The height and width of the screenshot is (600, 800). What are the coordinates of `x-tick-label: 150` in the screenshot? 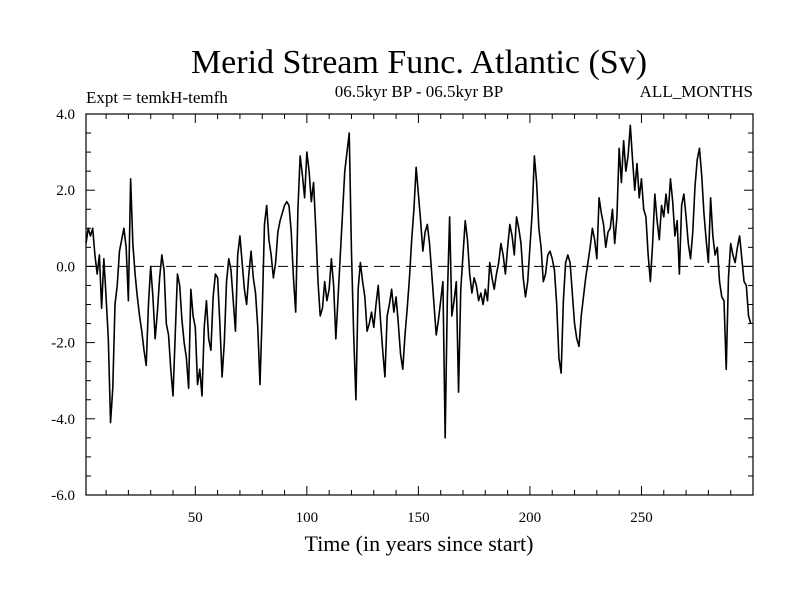 It's located at (418, 518).